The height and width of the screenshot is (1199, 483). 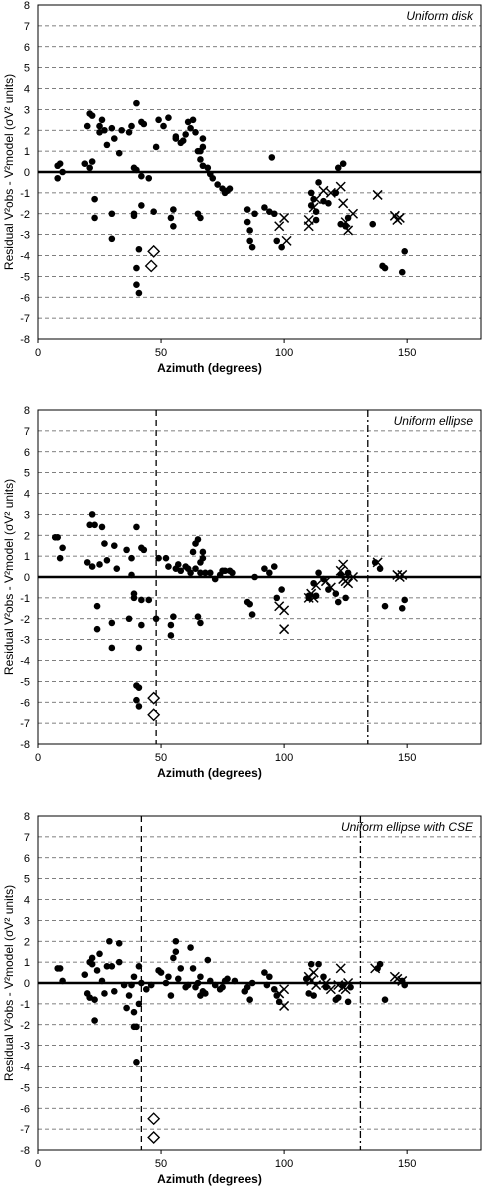 I want to click on chart-title: Uniform ellipse with CSE, so click(x=407, y=827).